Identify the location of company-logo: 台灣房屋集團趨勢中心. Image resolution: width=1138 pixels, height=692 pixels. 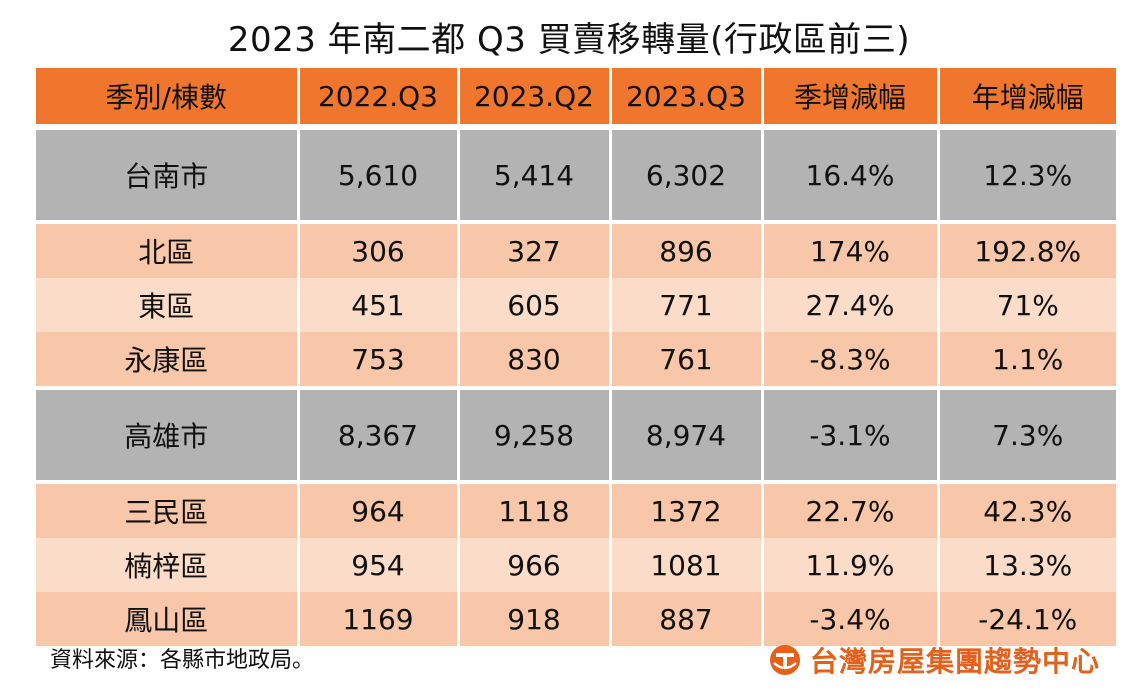
(934, 660).